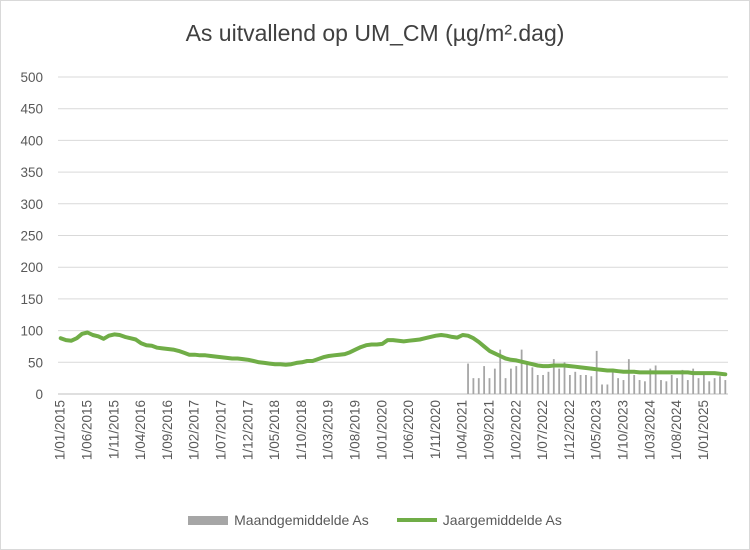  Describe the element at coordinates (31, 204) in the screenshot. I see `y-tick-label: 300` at that location.